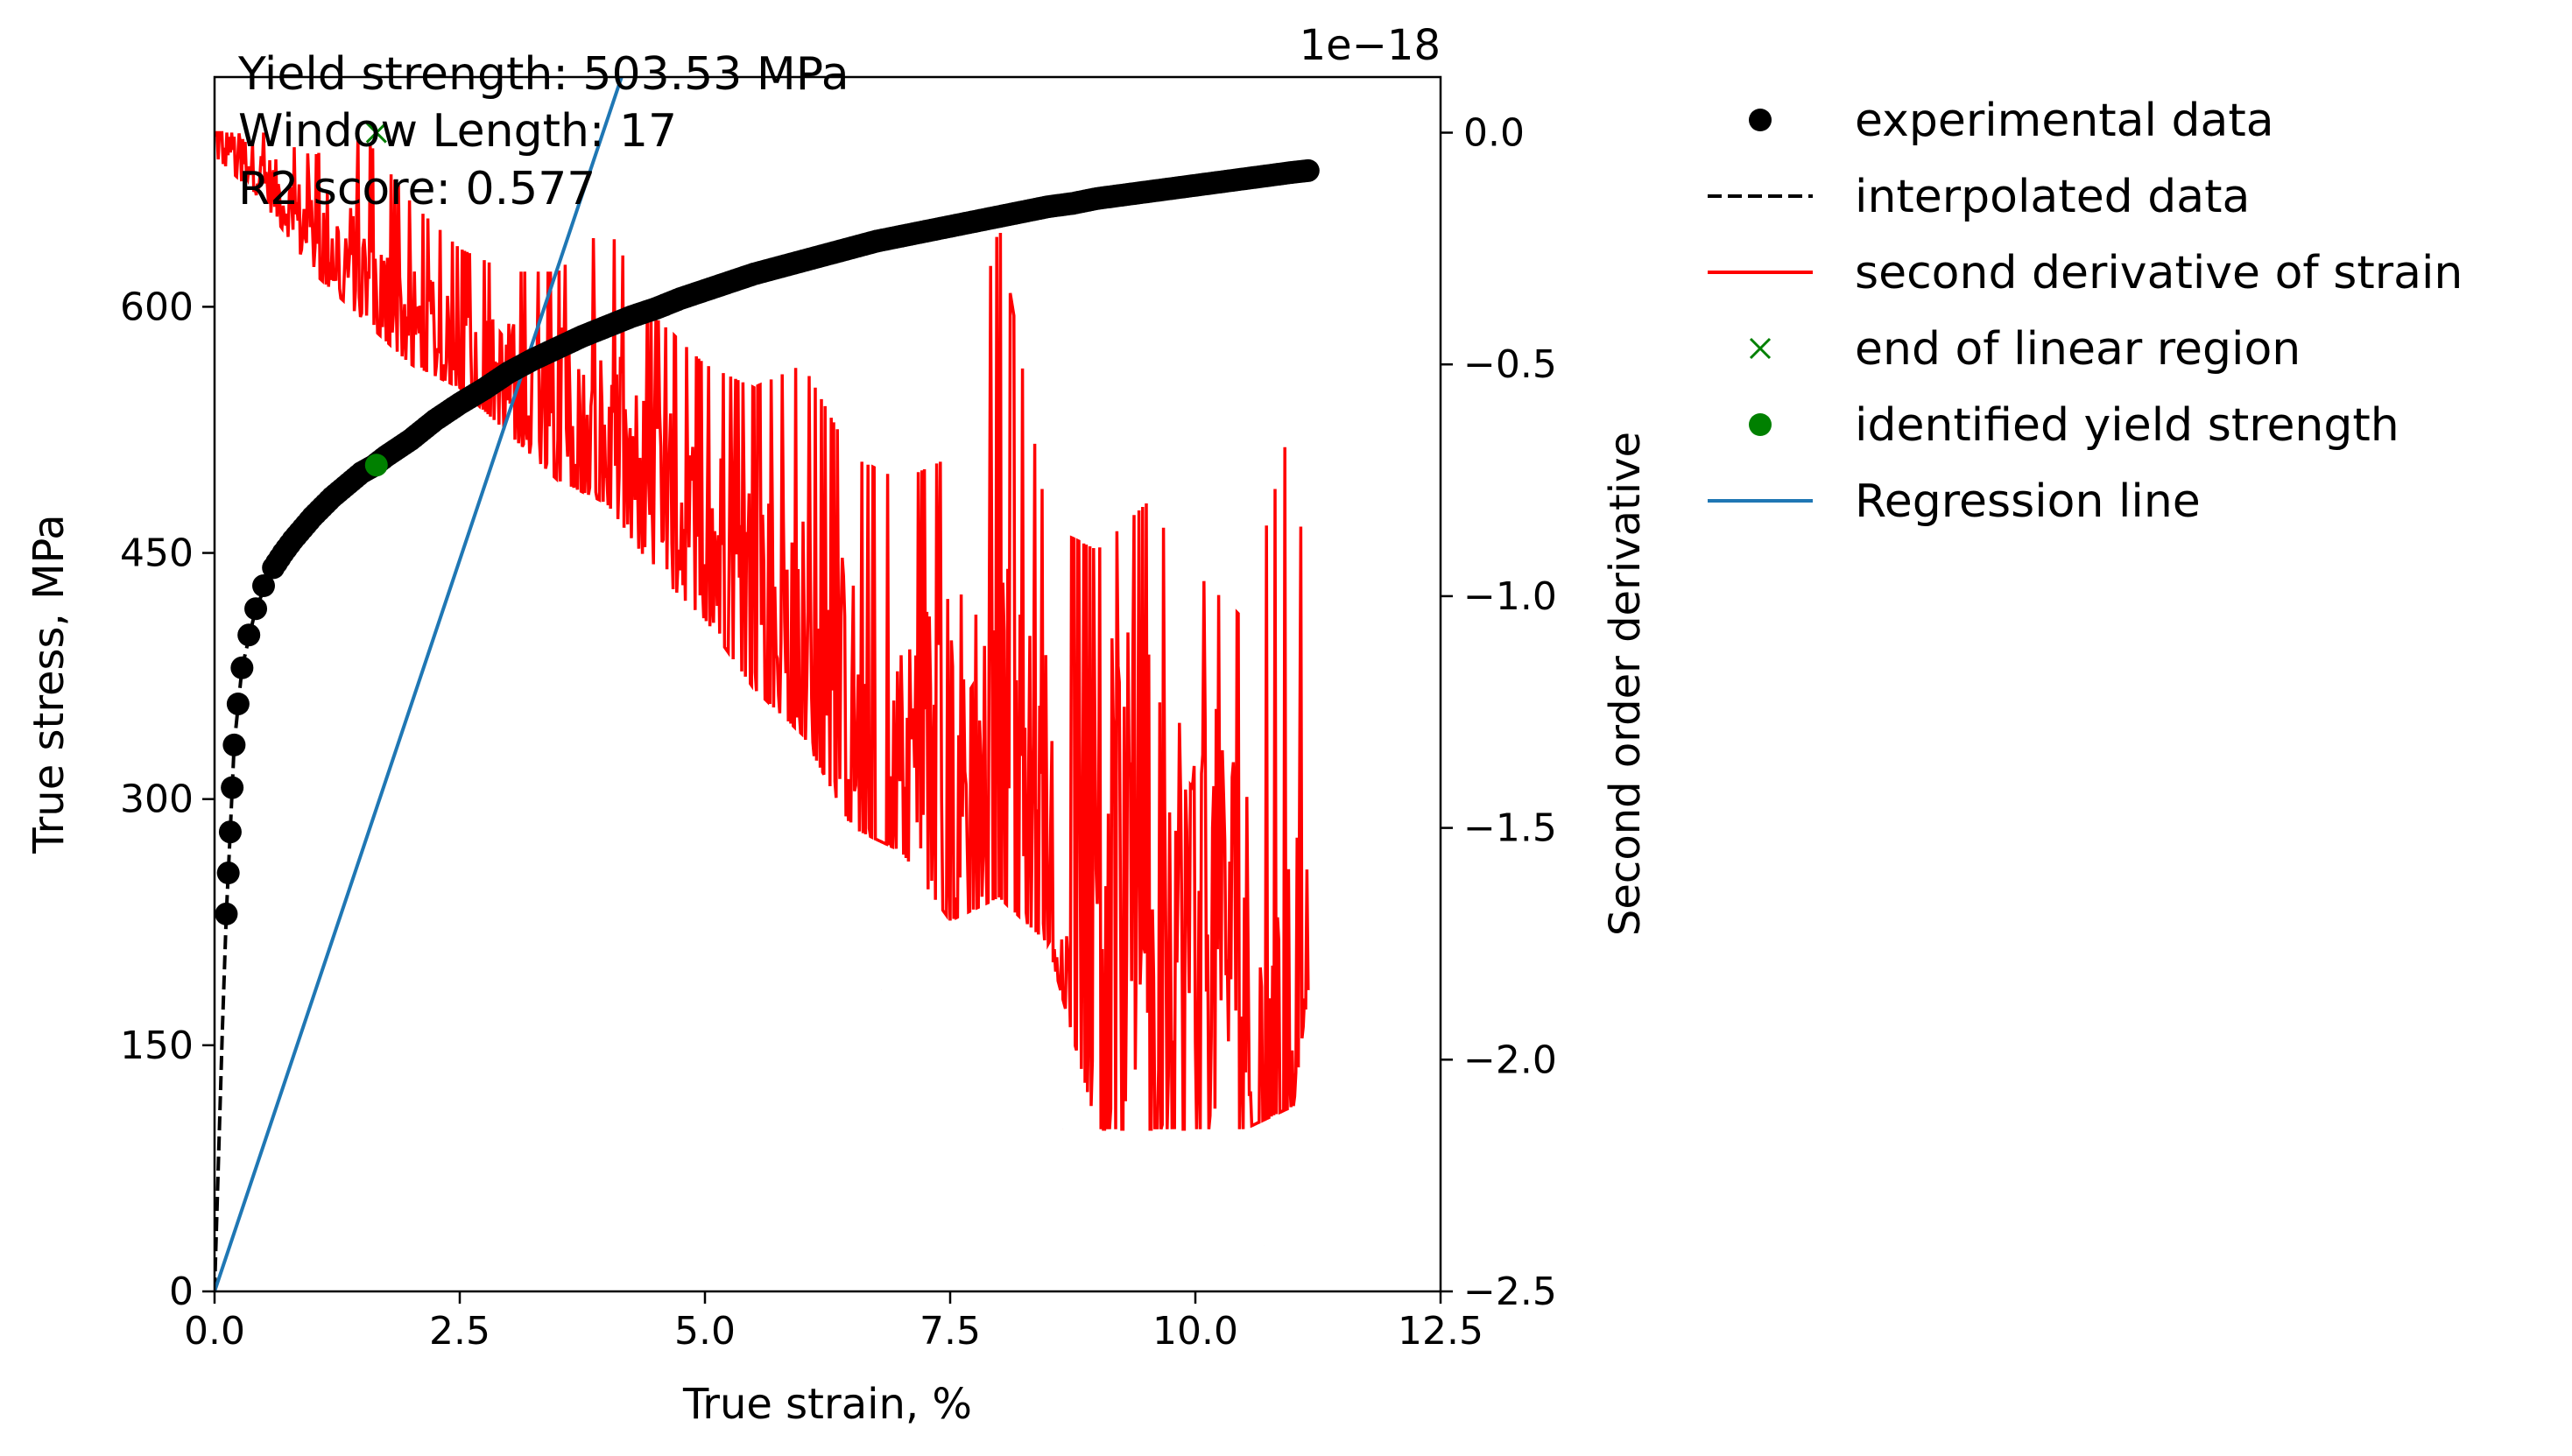 This screenshot has height=1456, width=2572. I want to click on y-tick-label: 300, so click(157, 799).